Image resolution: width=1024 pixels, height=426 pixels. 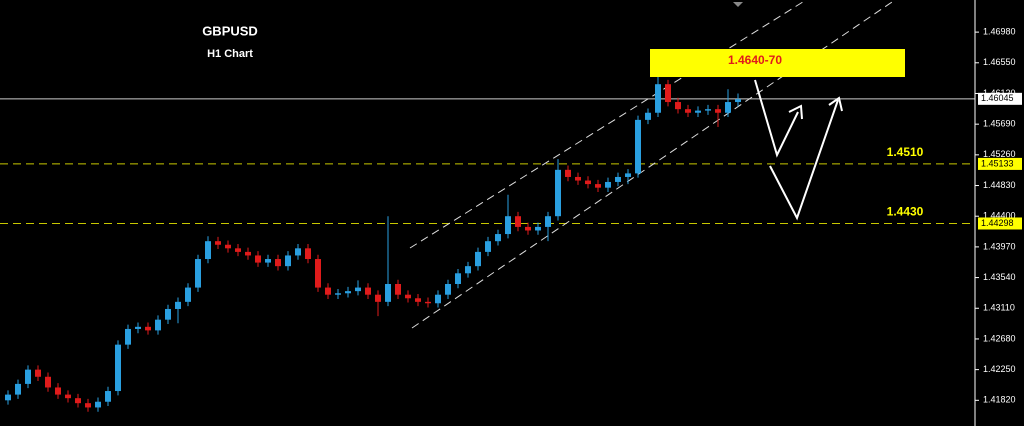 What do you see at coordinates (999, 369) in the screenshot?
I see `y-tick-label: 1.42250` at bounding box center [999, 369].